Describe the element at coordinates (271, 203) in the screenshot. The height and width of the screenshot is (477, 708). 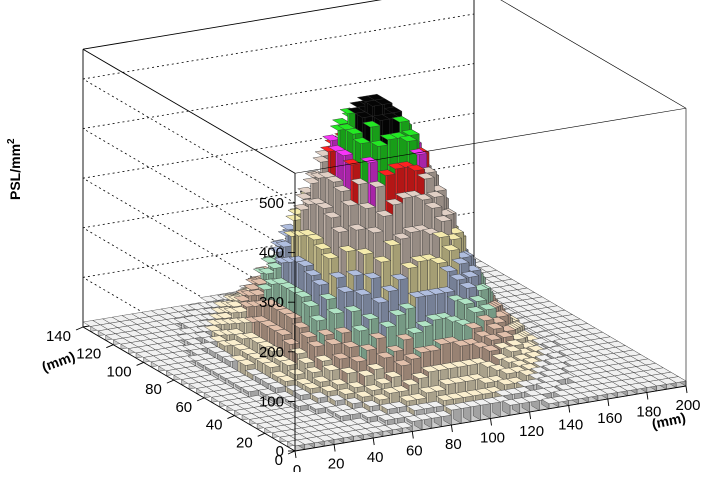
I see `z-tick-label: 500` at that location.